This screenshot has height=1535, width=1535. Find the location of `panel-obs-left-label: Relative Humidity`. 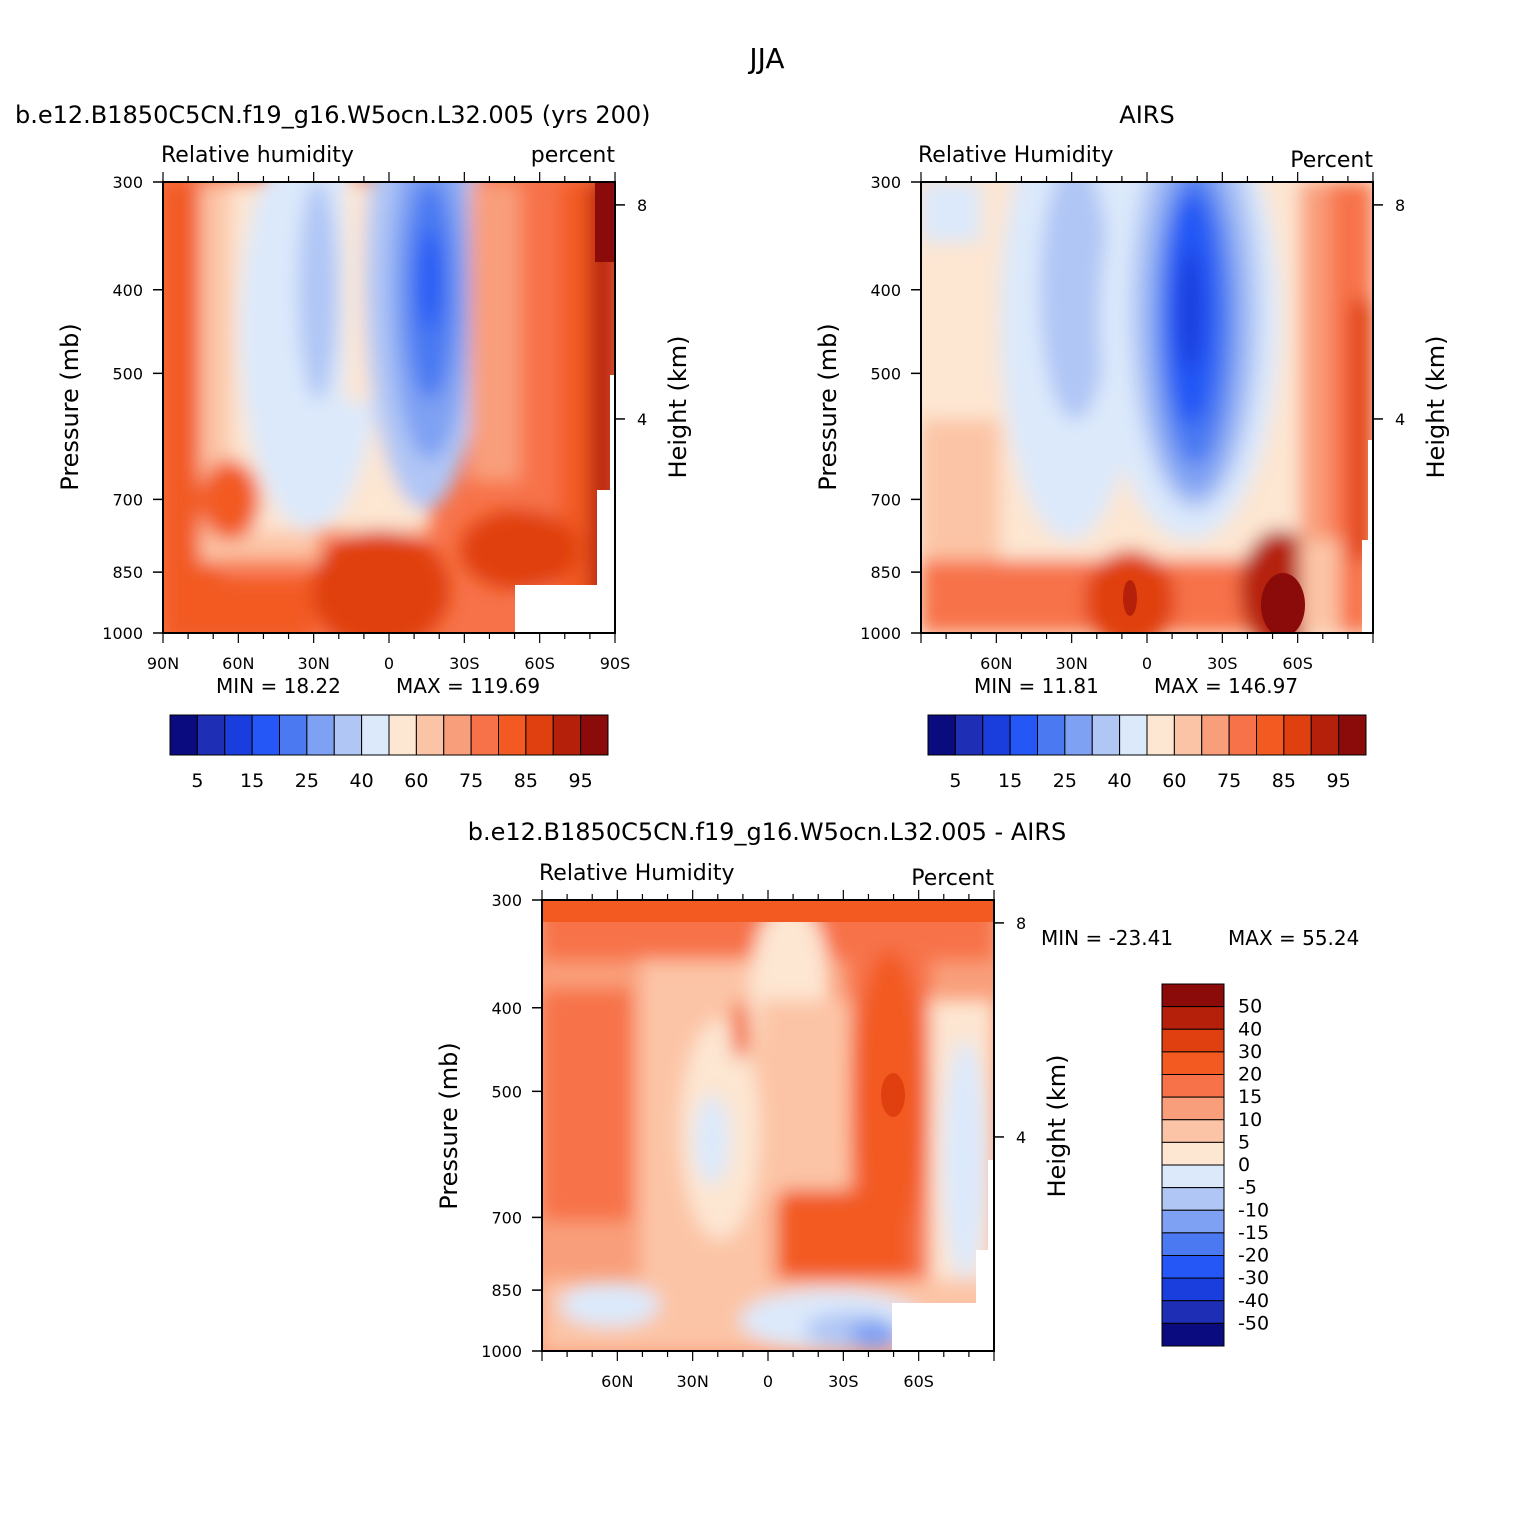

panel-obs-left-label: Relative Humidity is located at coordinates (1015, 155).